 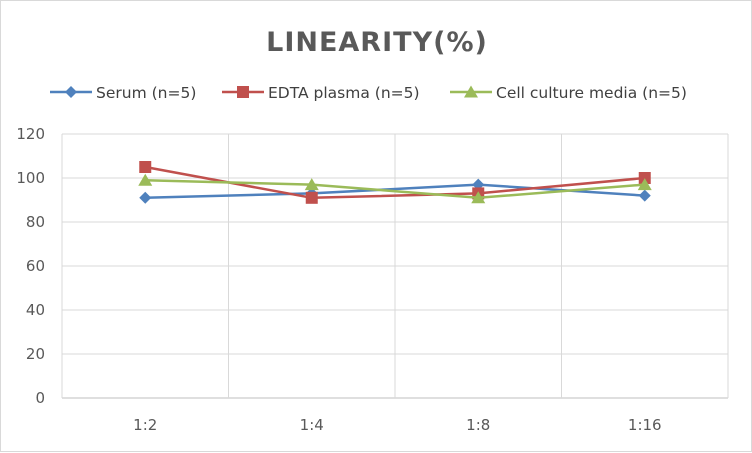 What do you see at coordinates (35, 354) in the screenshot?
I see `y-tick-label: 20` at bounding box center [35, 354].